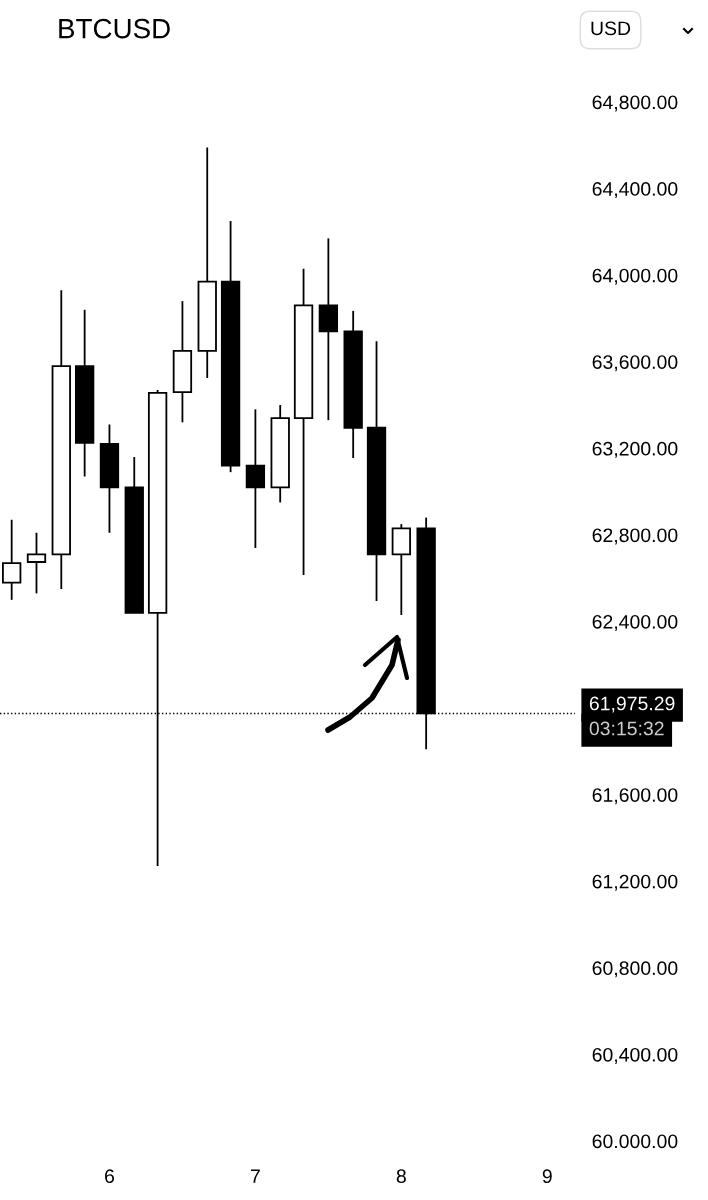 The height and width of the screenshot is (1200, 708). What do you see at coordinates (611, 28) in the screenshot?
I see `text: USD` at bounding box center [611, 28].